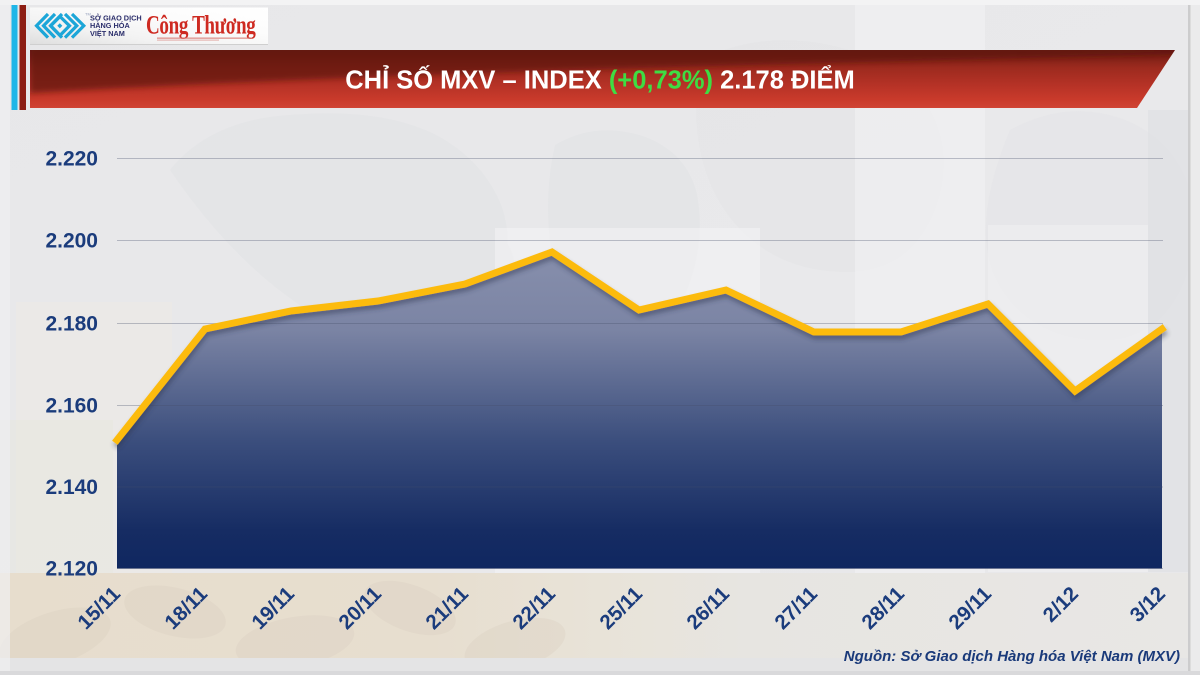 Image resolution: width=1200 pixels, height=675 pixels. I want to click on svg-text: 2.160, so click(71, 406).